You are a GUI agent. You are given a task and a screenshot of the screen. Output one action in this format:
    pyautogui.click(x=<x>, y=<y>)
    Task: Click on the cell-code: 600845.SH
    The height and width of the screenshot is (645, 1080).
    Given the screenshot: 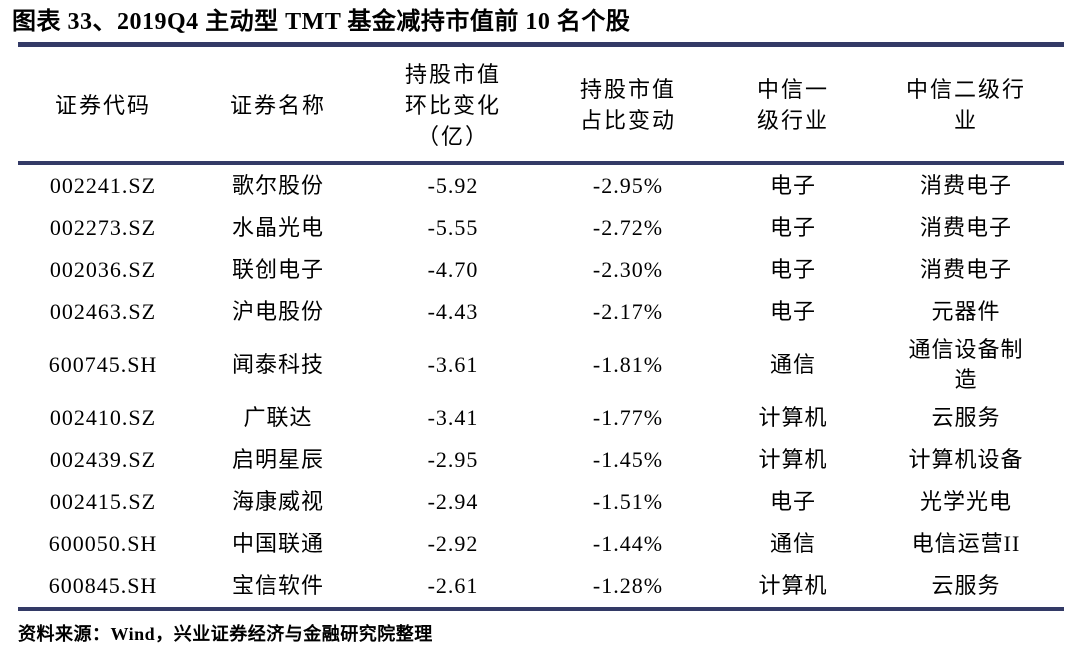 What is the action you would take?
    pyautogui.click(x=103, y=585)
    